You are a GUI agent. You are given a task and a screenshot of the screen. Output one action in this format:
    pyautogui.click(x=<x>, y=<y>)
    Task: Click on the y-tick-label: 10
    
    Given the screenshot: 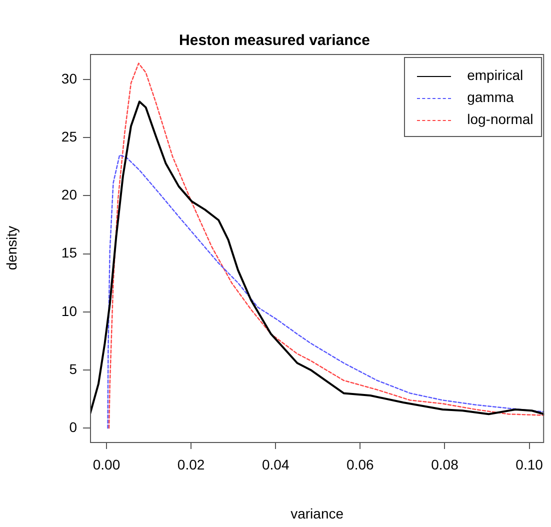 What is the action you would take?
    pyautogui.click(x=69, y=310)
    